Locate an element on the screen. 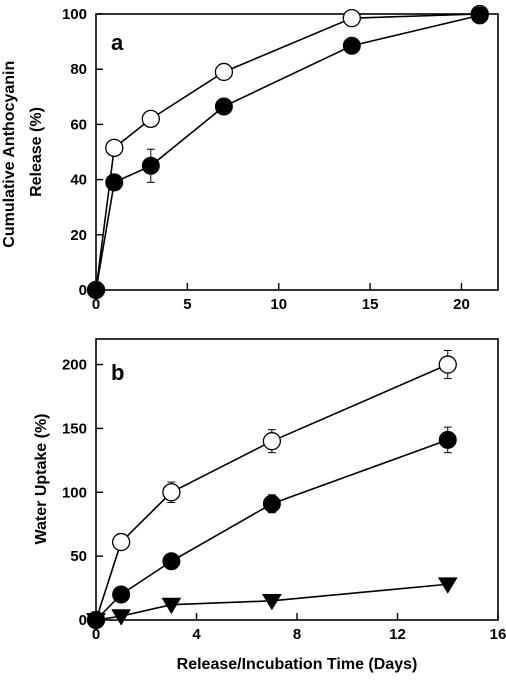  panel-a-label: a is located at coordinates (117, 42).